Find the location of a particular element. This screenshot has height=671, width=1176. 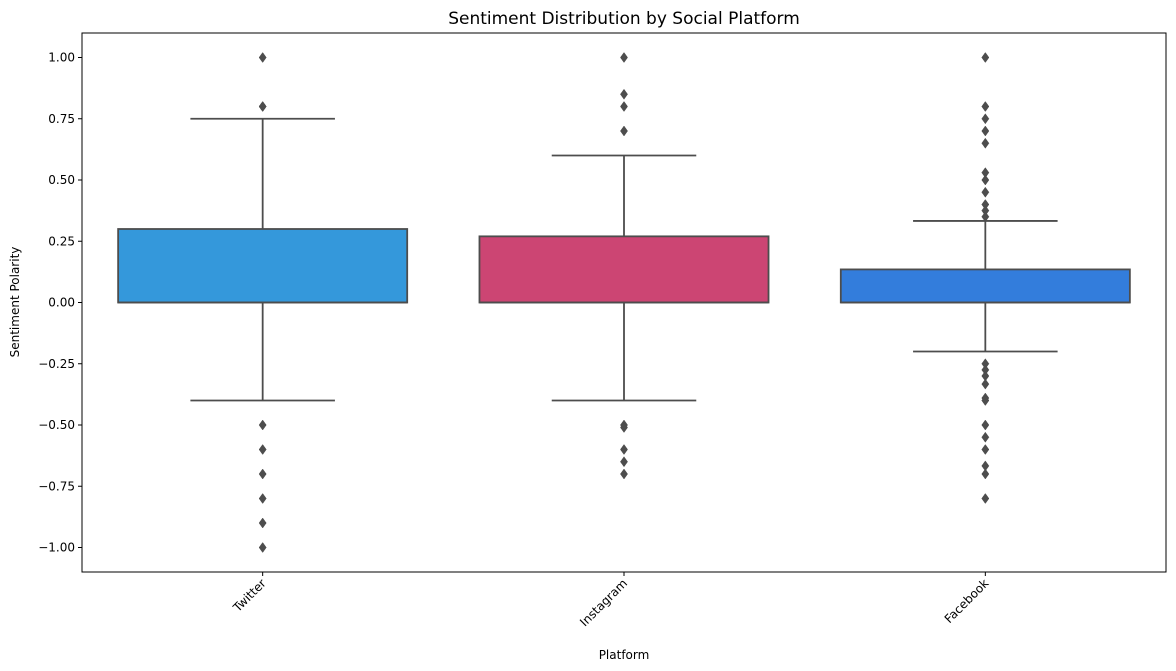

y-axis: 1.00 0.75 0.50 0.25 0.00 −0.25 −0.50 −0.75 −1.00 is located at coordinates (60, 303).